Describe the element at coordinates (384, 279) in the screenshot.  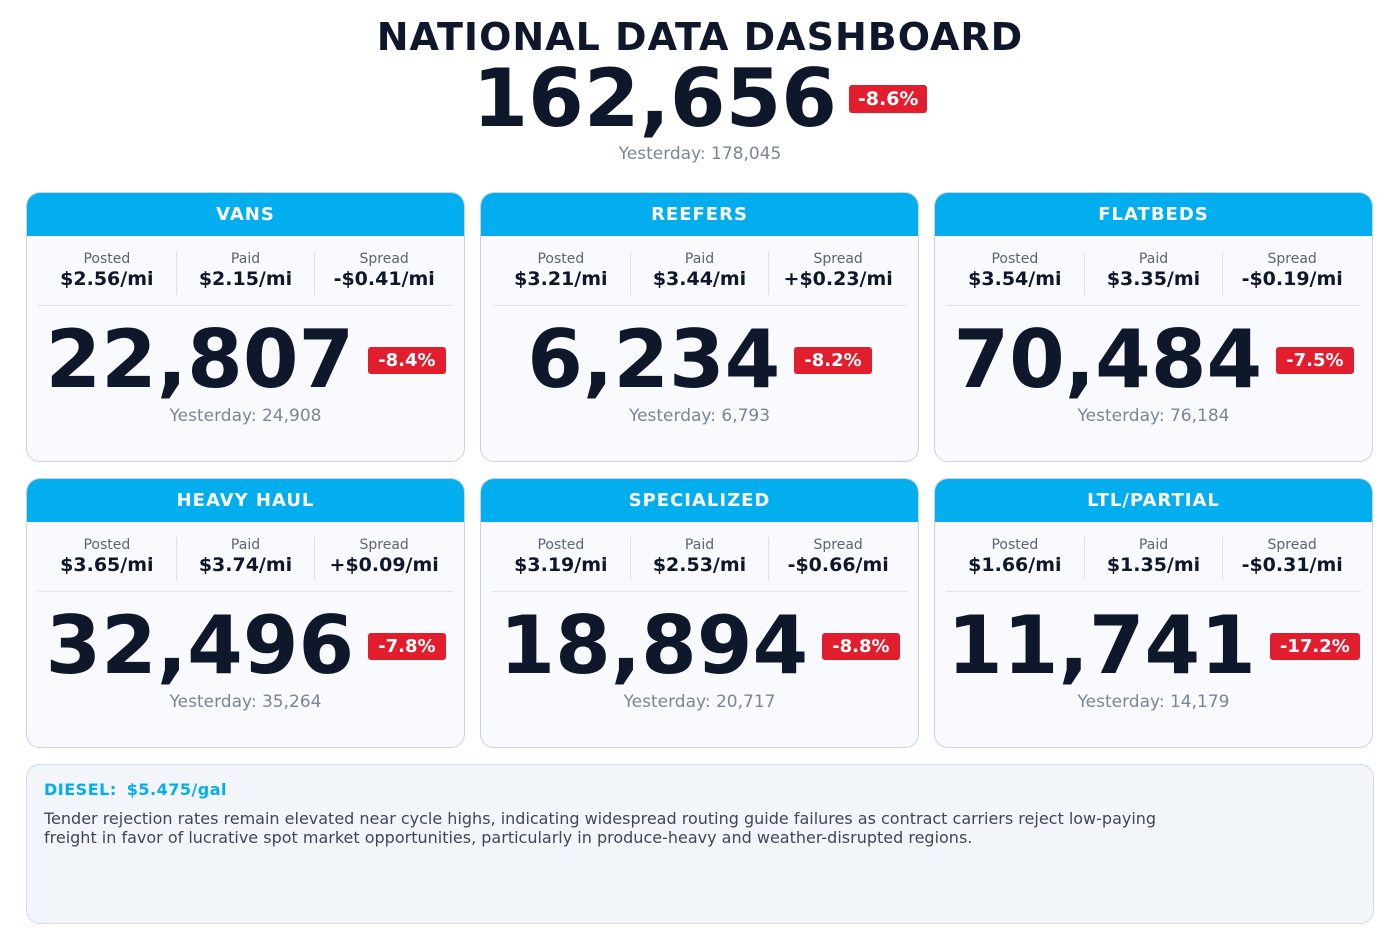
I see `spread-value: -$0.41/mi` at that location.